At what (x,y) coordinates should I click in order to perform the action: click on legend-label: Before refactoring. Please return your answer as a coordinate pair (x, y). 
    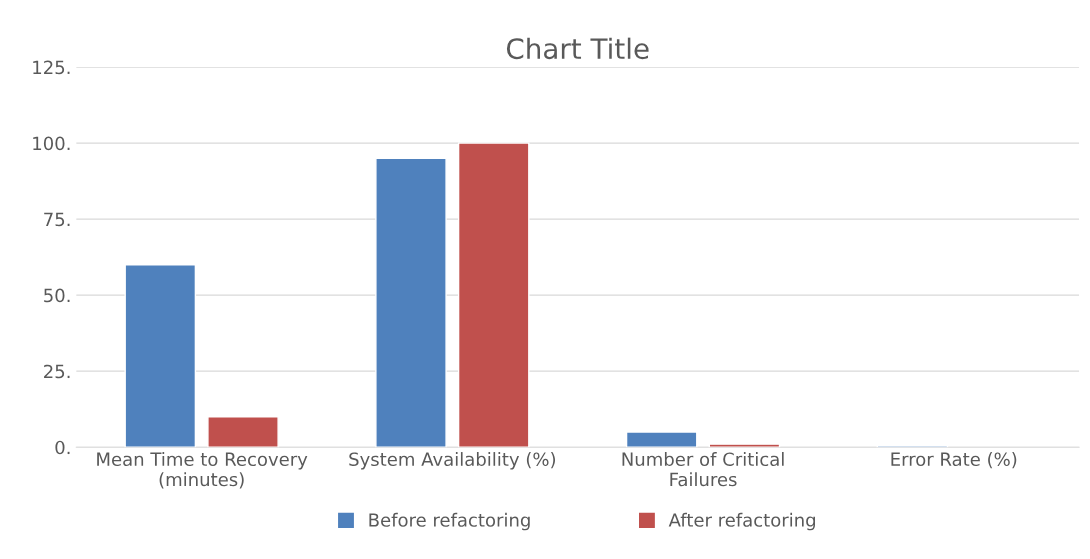
    Looking at the image, I should click on (449, 521).